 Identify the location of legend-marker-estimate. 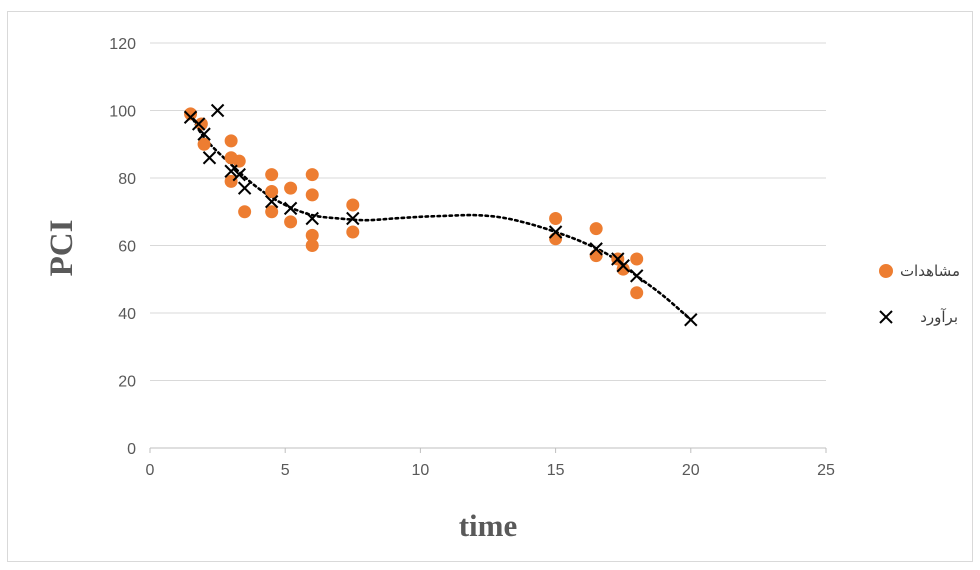
(886, 317).